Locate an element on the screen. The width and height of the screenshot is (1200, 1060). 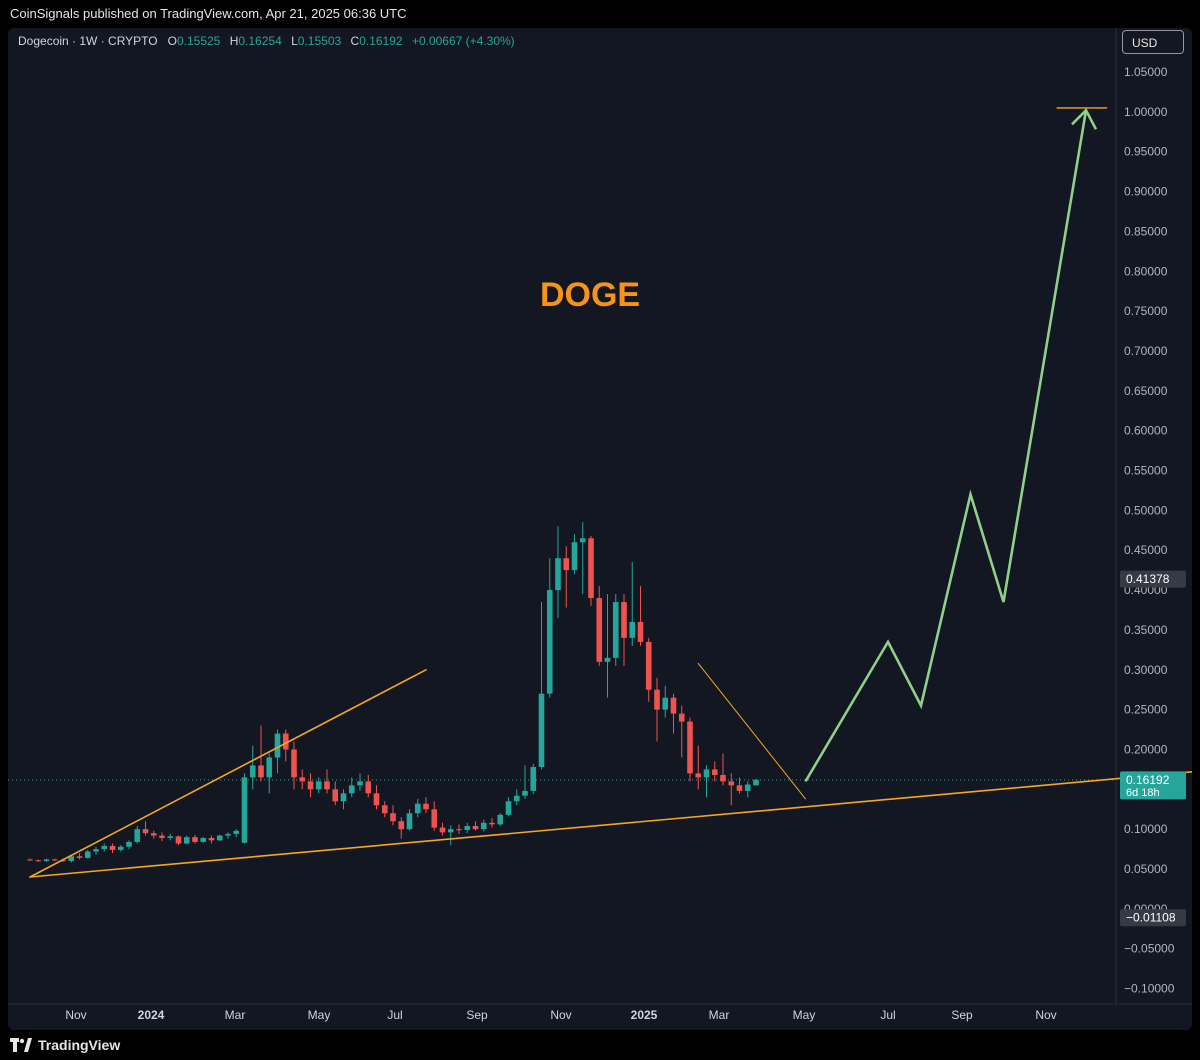
change-value: +0.00667 (+4.30%) is located at coordinates (463, 41).